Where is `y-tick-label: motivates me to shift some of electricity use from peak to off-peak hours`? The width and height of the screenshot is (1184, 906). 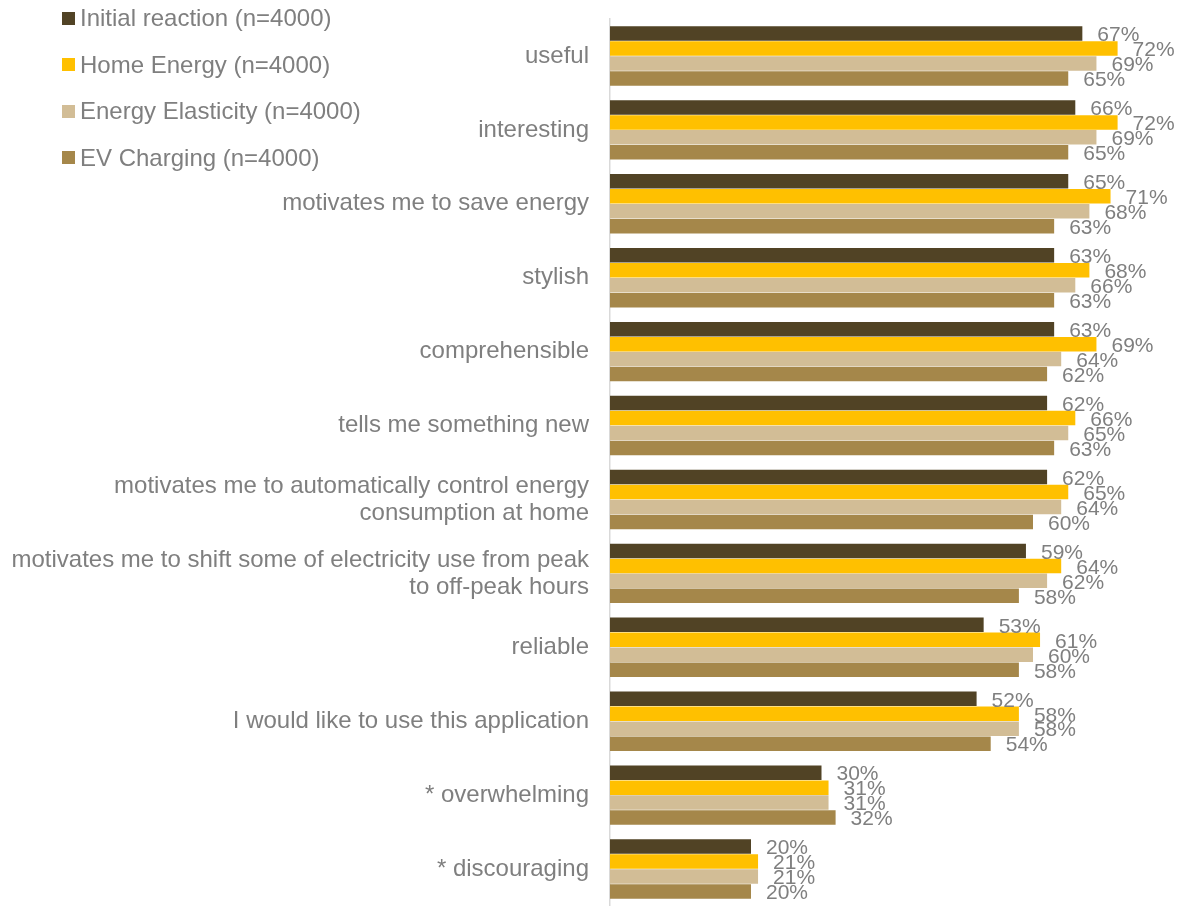
y-tick-label: motivates me to shift some of electricity use from peak to off-peak hours is located at coordinates (300, 571).